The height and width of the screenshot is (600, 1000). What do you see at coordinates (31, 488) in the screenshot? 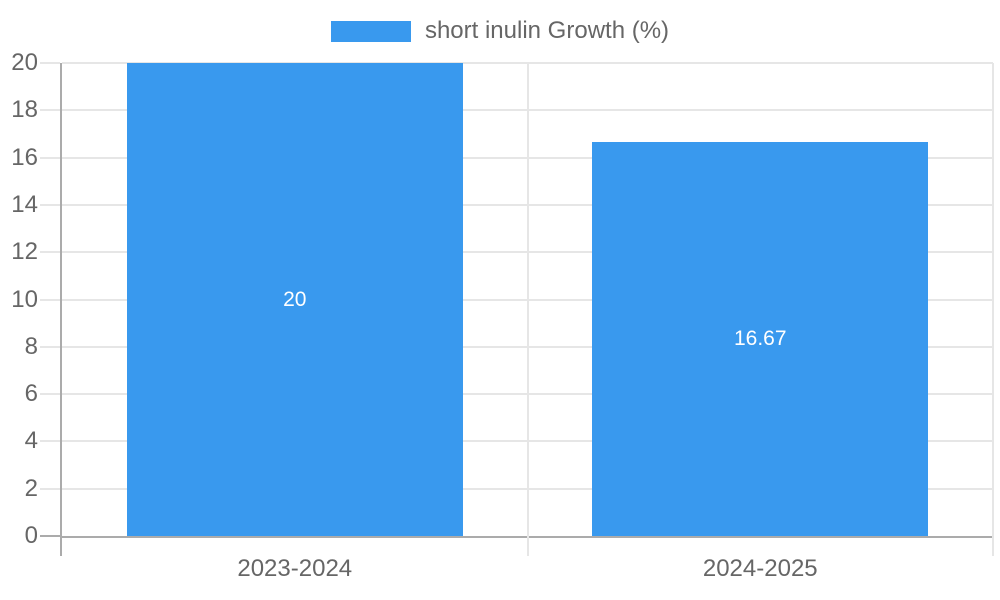
I see `y-tick-label: 2` at bounding box center [31, 488].